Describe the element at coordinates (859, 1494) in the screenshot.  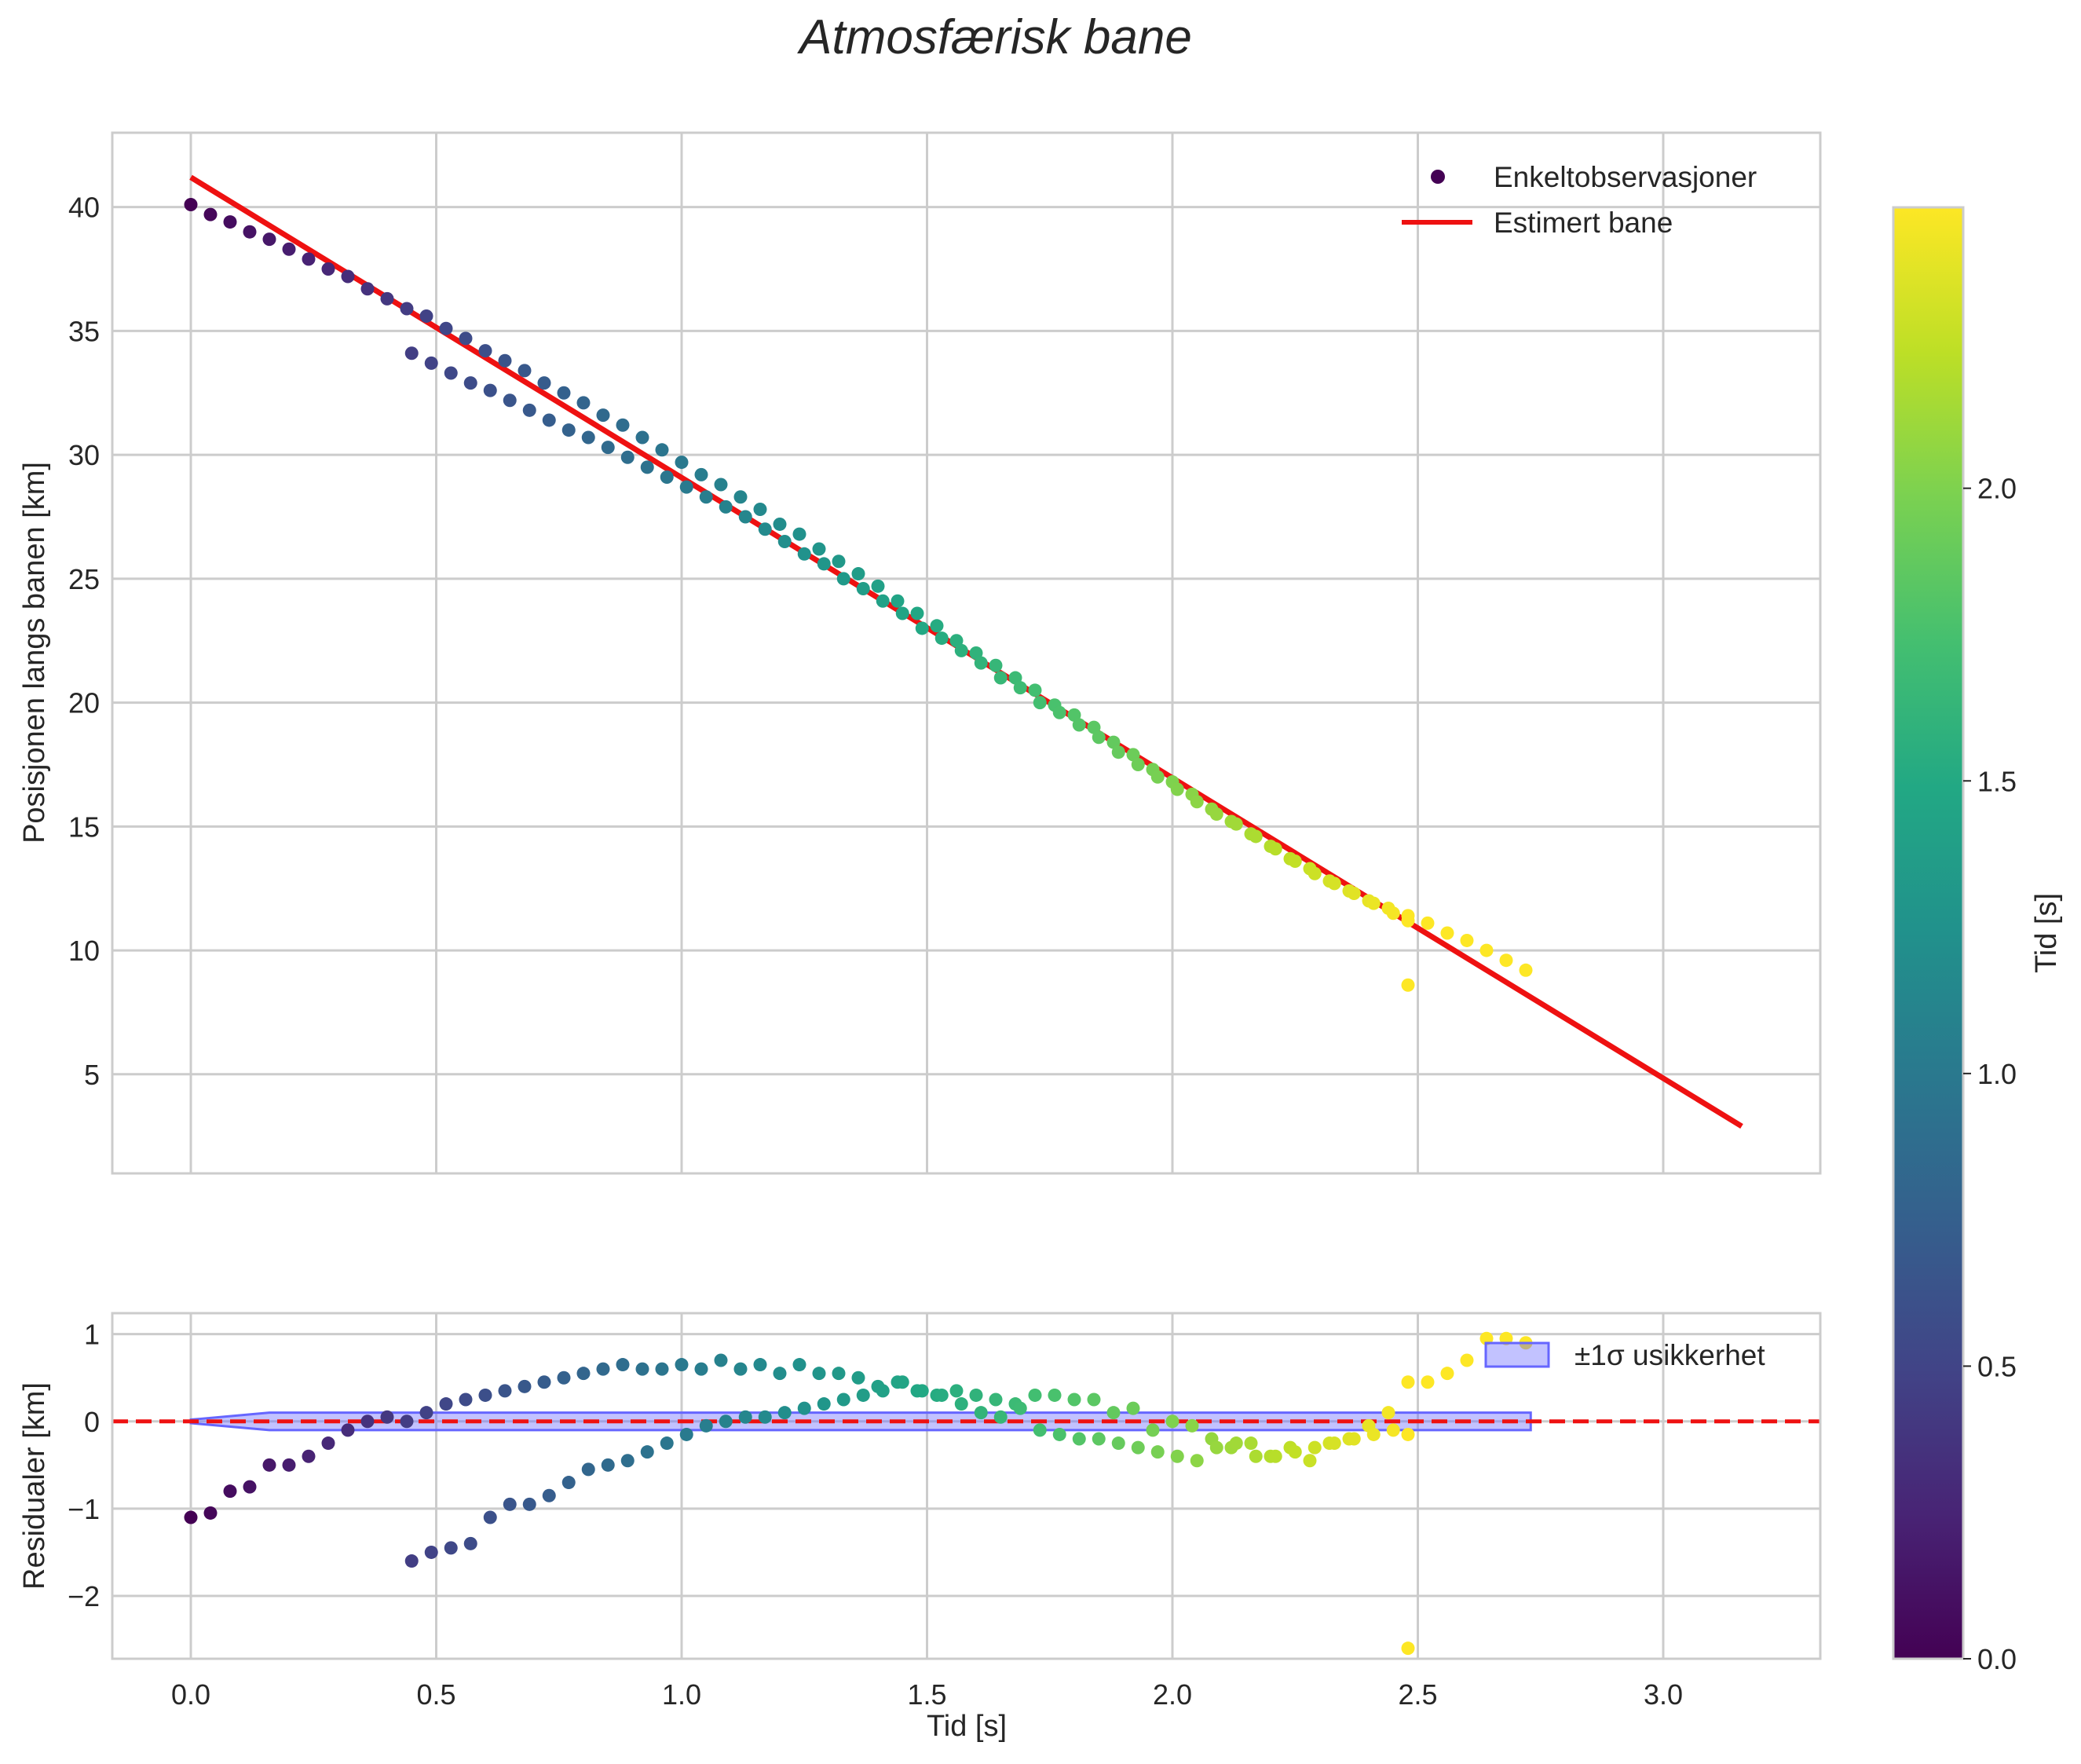
I see `bottom-points-layer` at that location.